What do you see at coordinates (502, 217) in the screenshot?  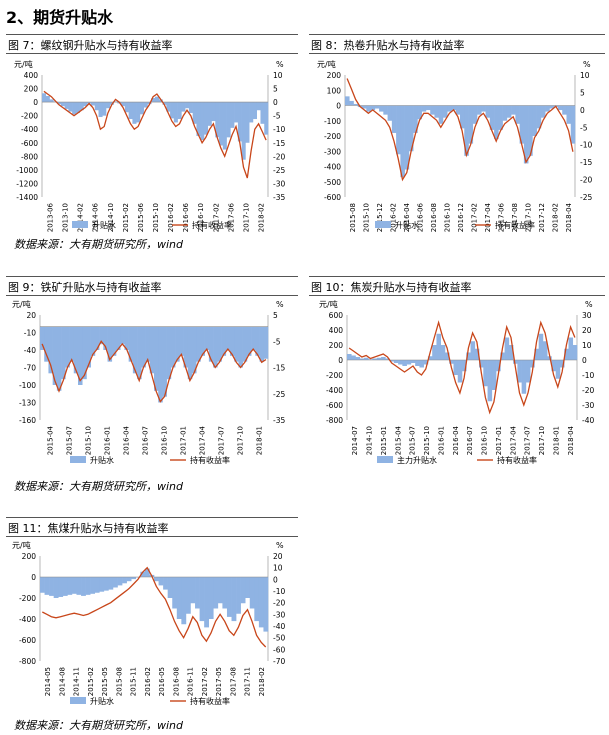 I see `x-tick-label: 2017-06` at bounding box center [502, 217].